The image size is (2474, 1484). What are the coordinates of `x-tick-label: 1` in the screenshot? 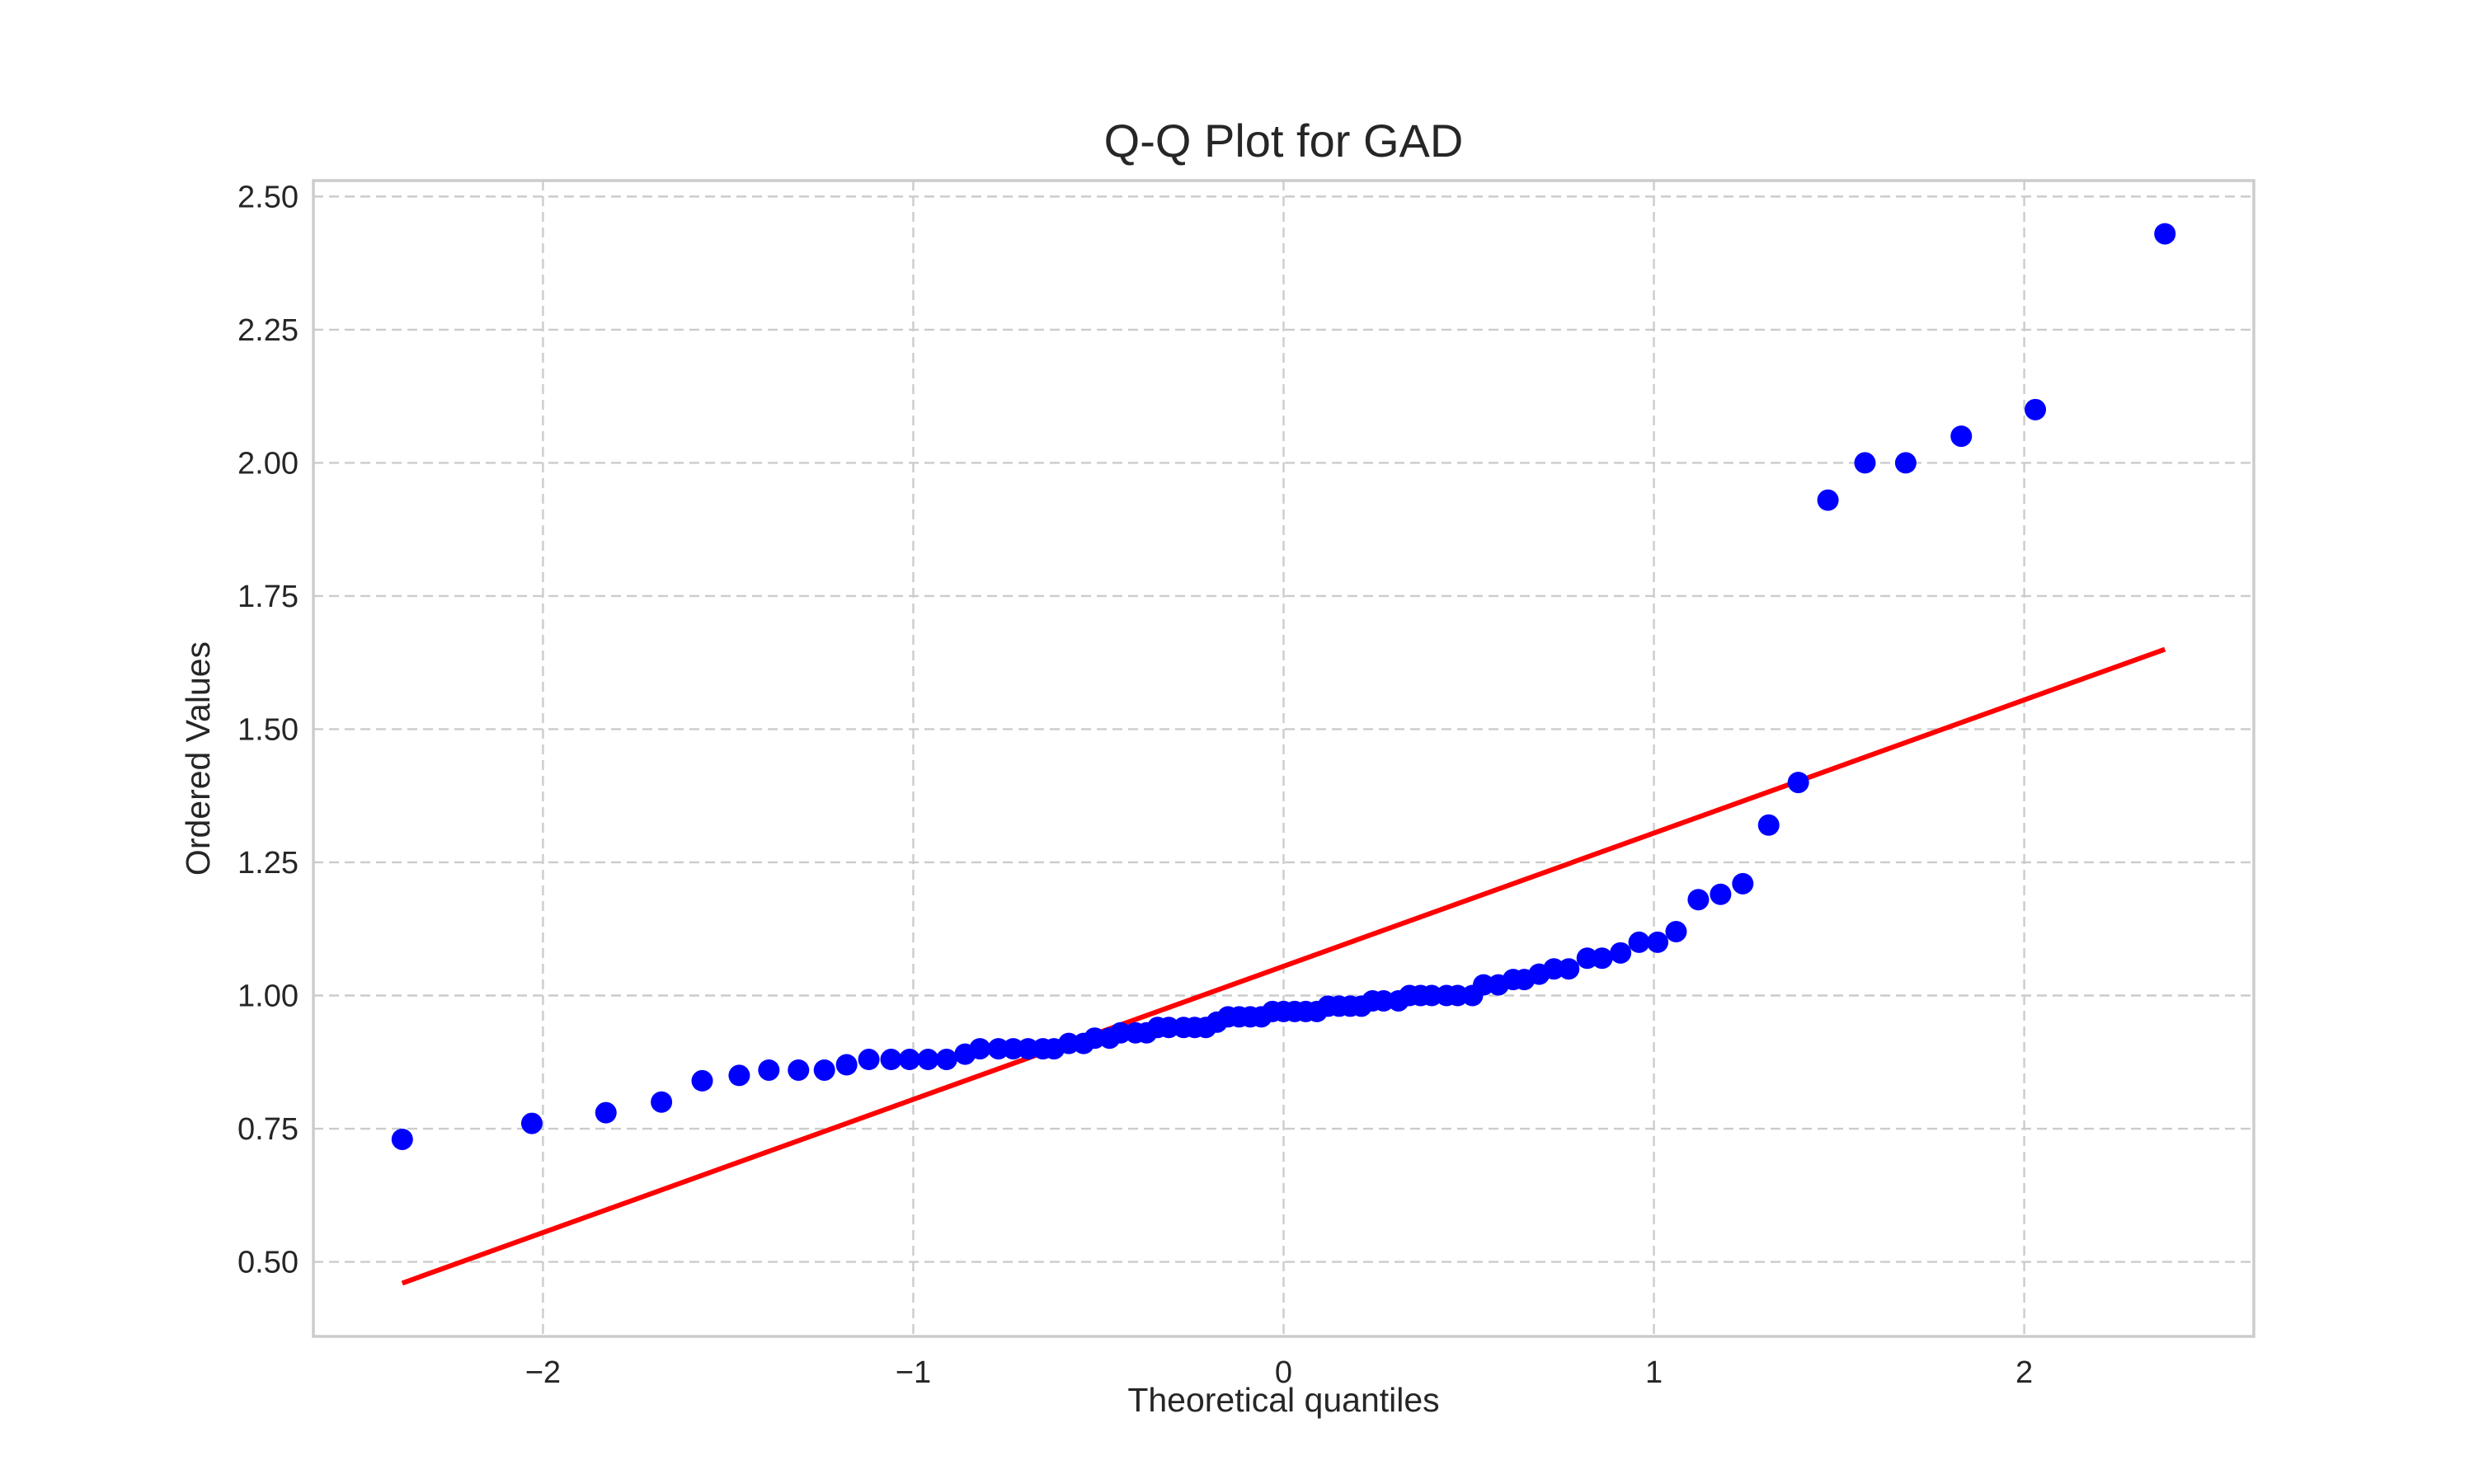 It's located at (1654, 1372).